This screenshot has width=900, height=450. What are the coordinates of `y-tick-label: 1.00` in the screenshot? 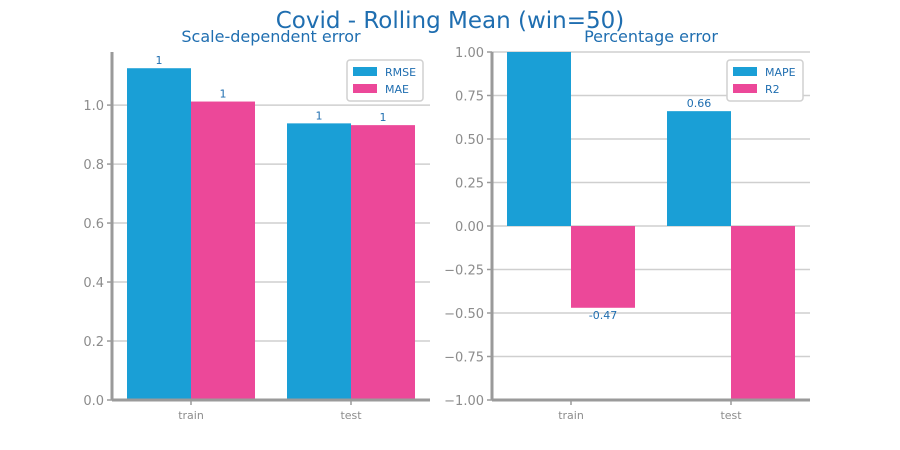 It's located at (469, 53).